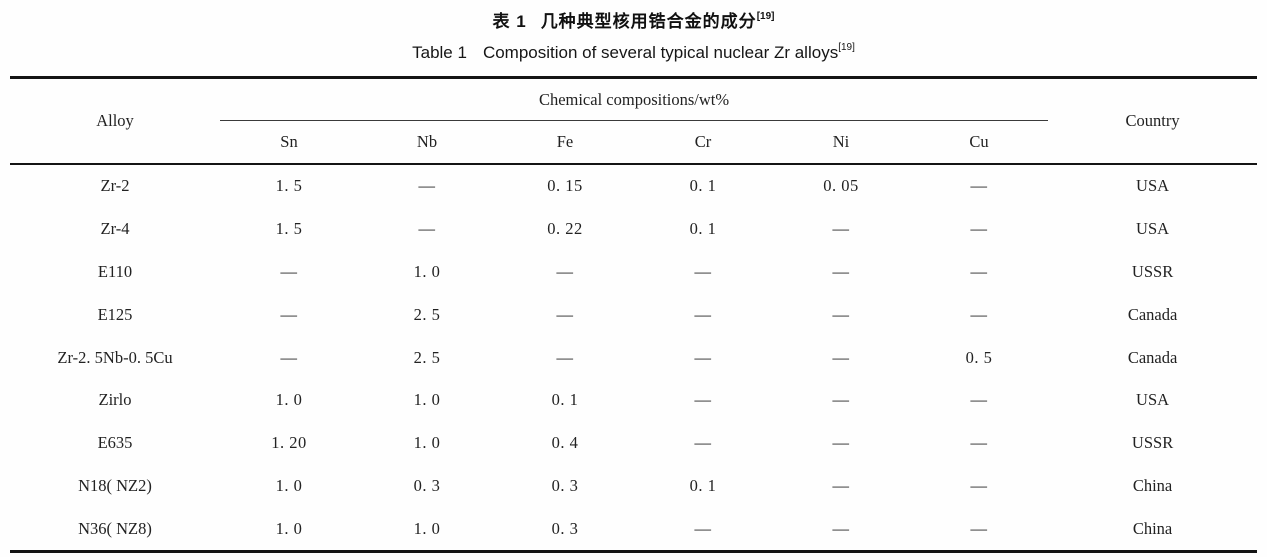  Describe the element at coordinates (427, 141) in the screenshot. I see `column-header-nb: Nb` at that location.